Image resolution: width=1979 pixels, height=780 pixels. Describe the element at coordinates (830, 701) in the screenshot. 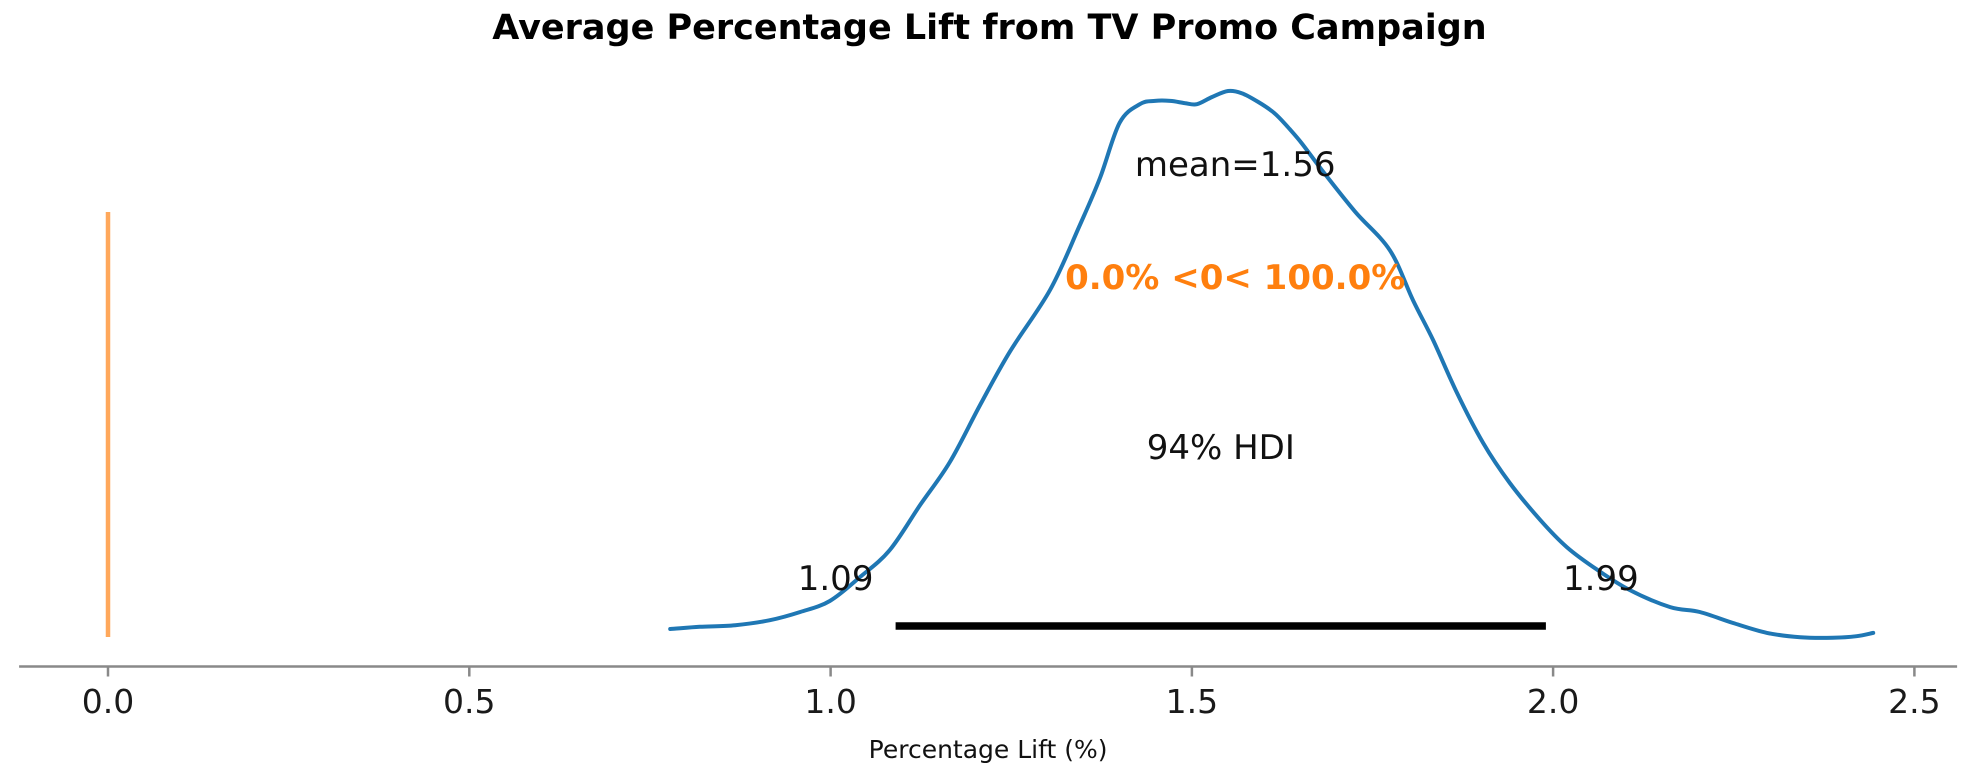

I see `x-tick-label: 1.0` at that location.